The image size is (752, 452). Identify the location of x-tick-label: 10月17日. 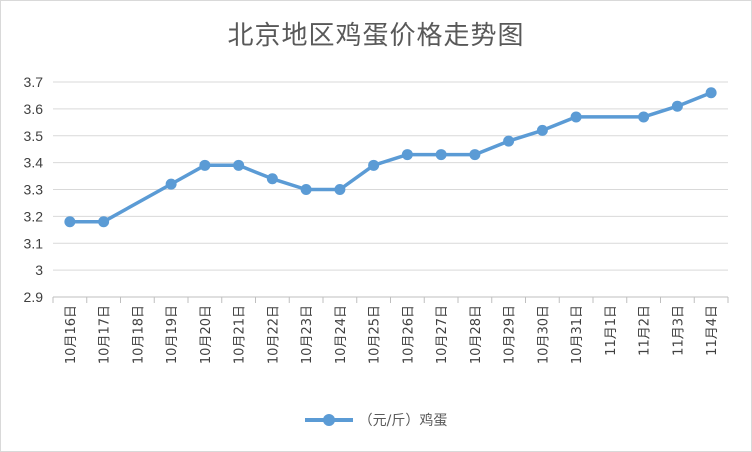
(105, 334).